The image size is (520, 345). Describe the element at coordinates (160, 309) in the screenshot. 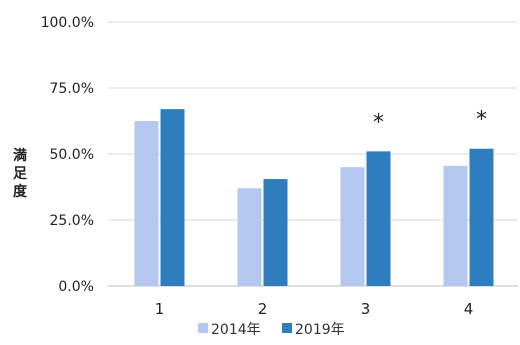

I see `x-tick-label-0: 1` at that location.